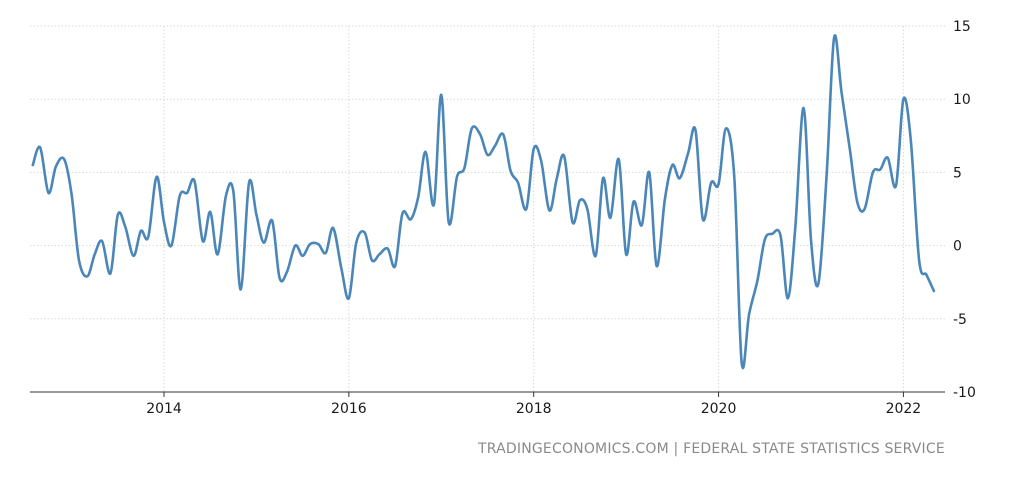 This screenshot has width=1024, height=477. What do you see at coordinates (349, 409) in the screenshot?
I see `x-tick-label: 2016` at bounding box center [349, 409].